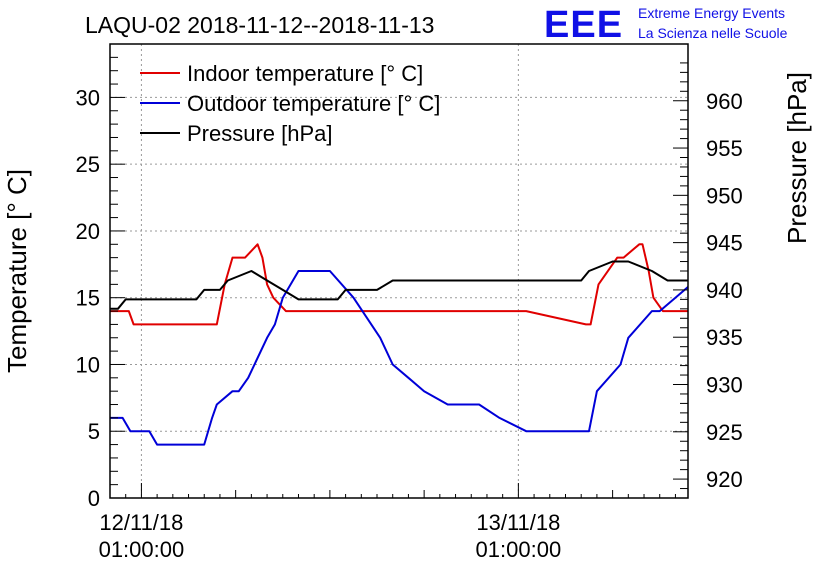  What do you see at coordinates (94, 431) in the screenshot?
I see `y-left-tick-label: 5` at bounding box center [94, 431].